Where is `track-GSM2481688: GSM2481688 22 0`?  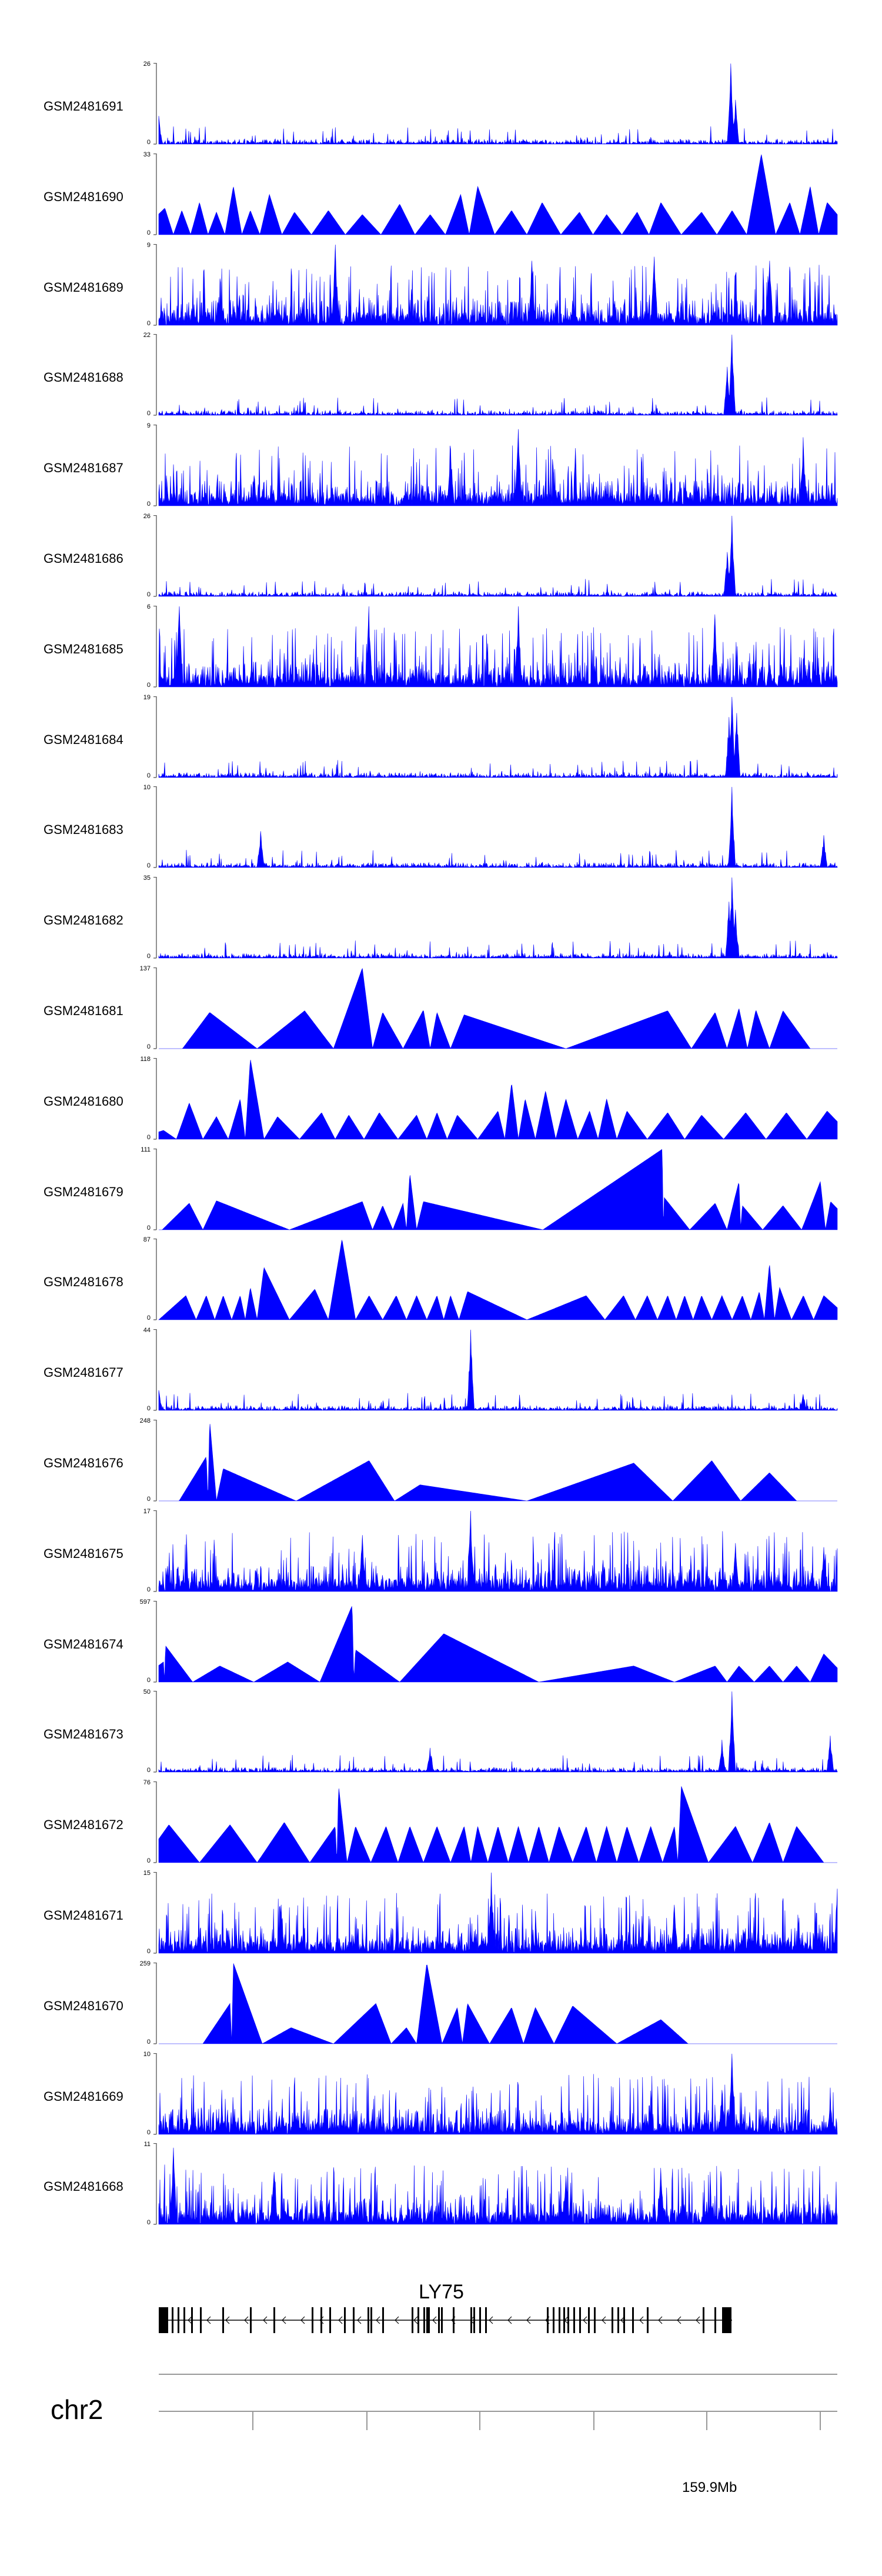
track-GSM2481688: GSM2481688 22 0 is located at coordinates (441, 378).